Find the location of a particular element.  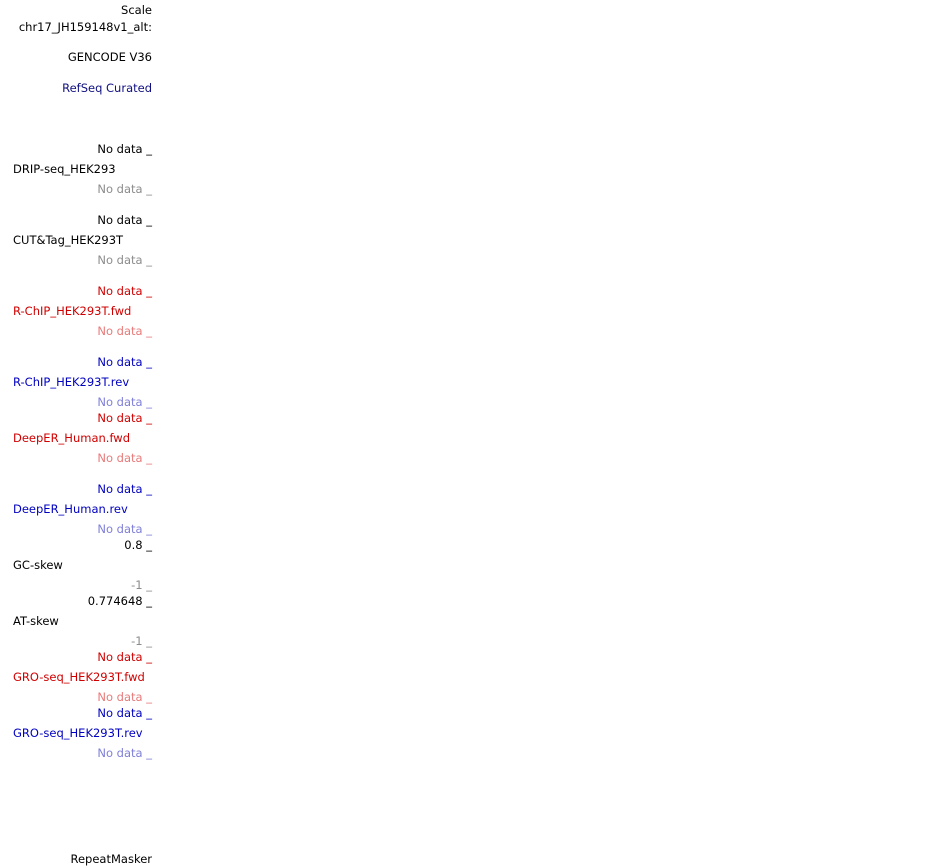

track-label: R-ChIP_HEK293T.fwd is located at coordinates (72, 311).